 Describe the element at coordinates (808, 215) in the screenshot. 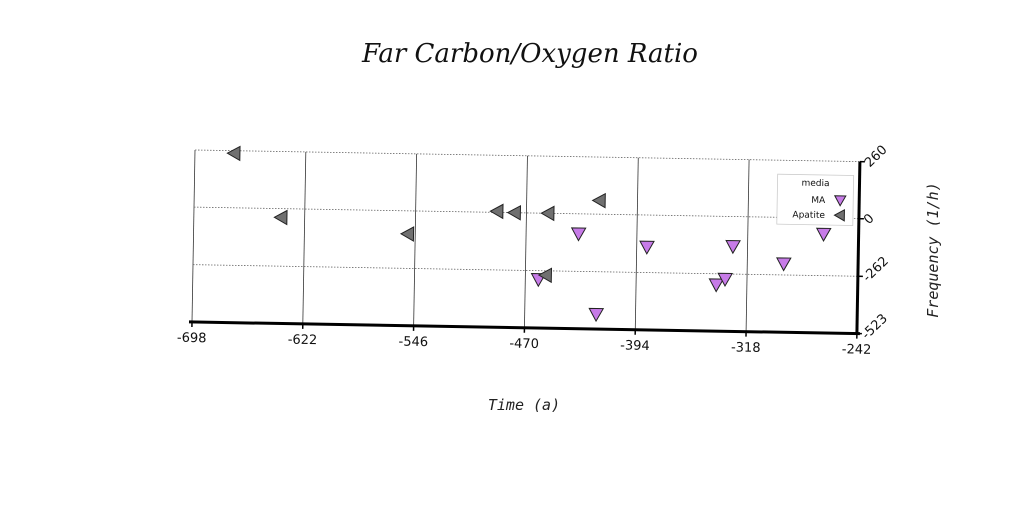

I see `legend-label: Apatite` at that location.